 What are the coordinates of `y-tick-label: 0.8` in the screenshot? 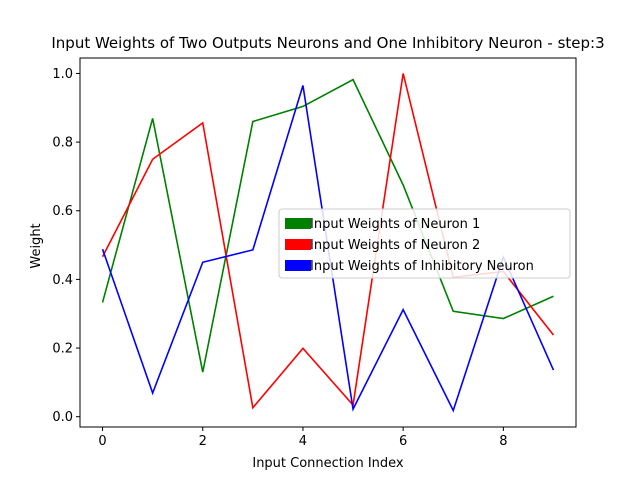 It's located at (62, 143).